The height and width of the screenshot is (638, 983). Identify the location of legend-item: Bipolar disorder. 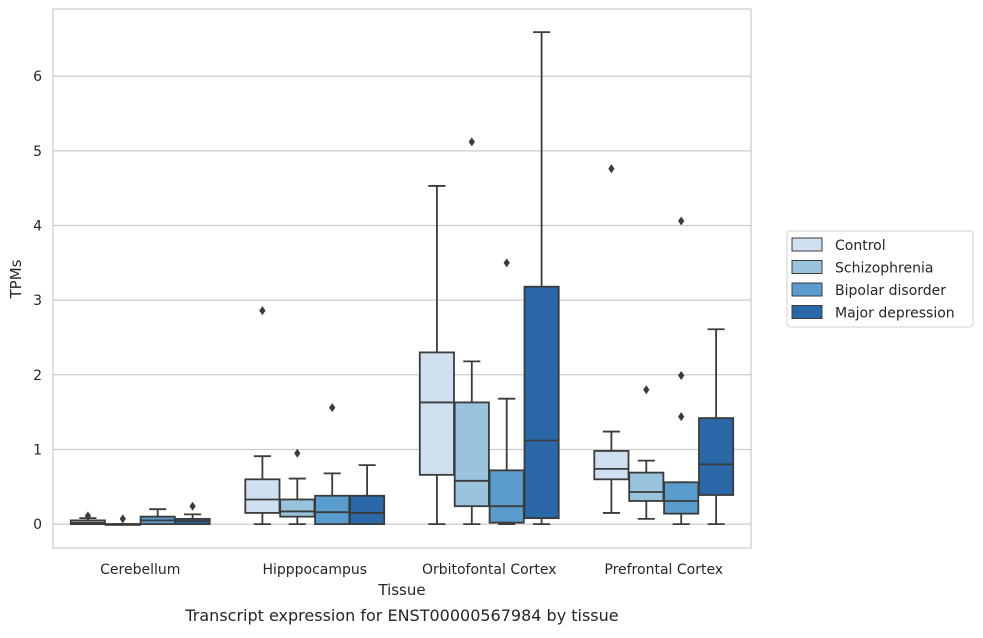
(868, 290).